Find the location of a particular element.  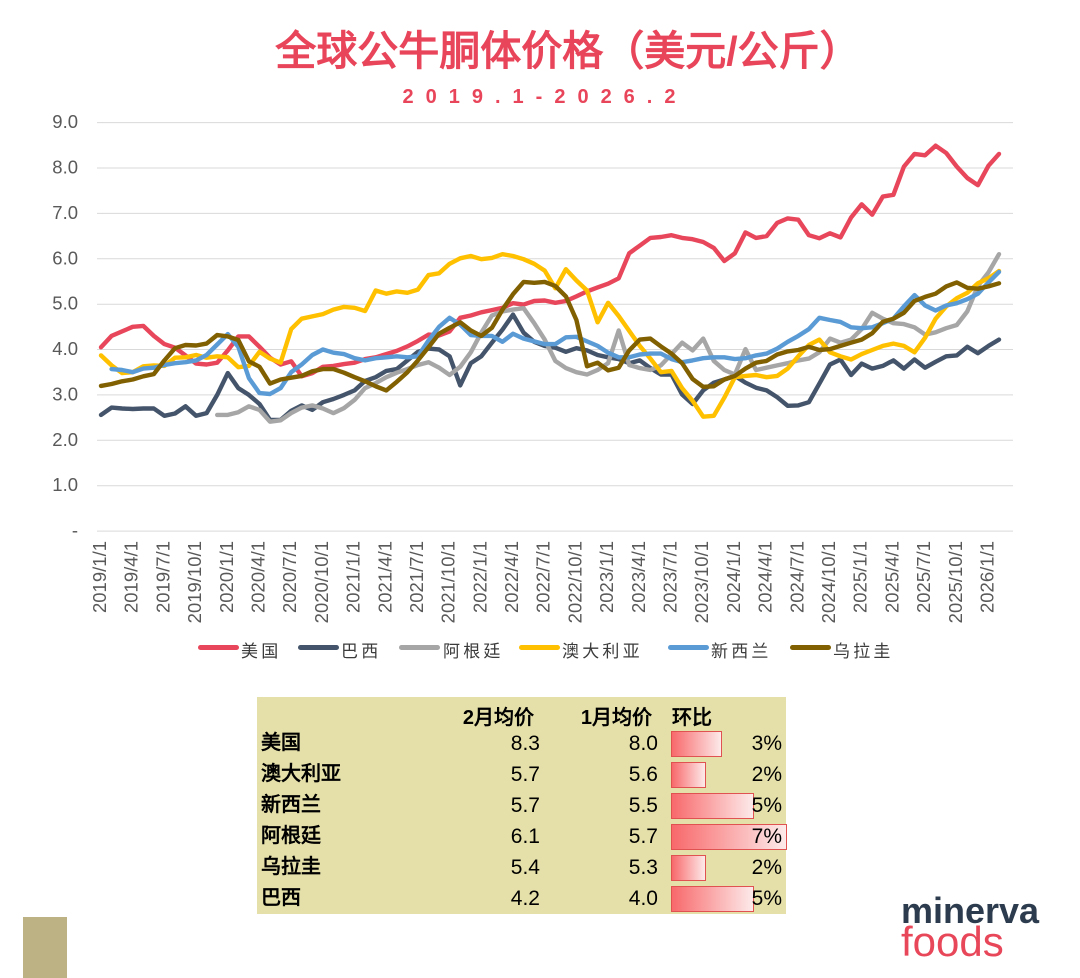

svg-text: 5.0 is located at coordinates (65, 303).